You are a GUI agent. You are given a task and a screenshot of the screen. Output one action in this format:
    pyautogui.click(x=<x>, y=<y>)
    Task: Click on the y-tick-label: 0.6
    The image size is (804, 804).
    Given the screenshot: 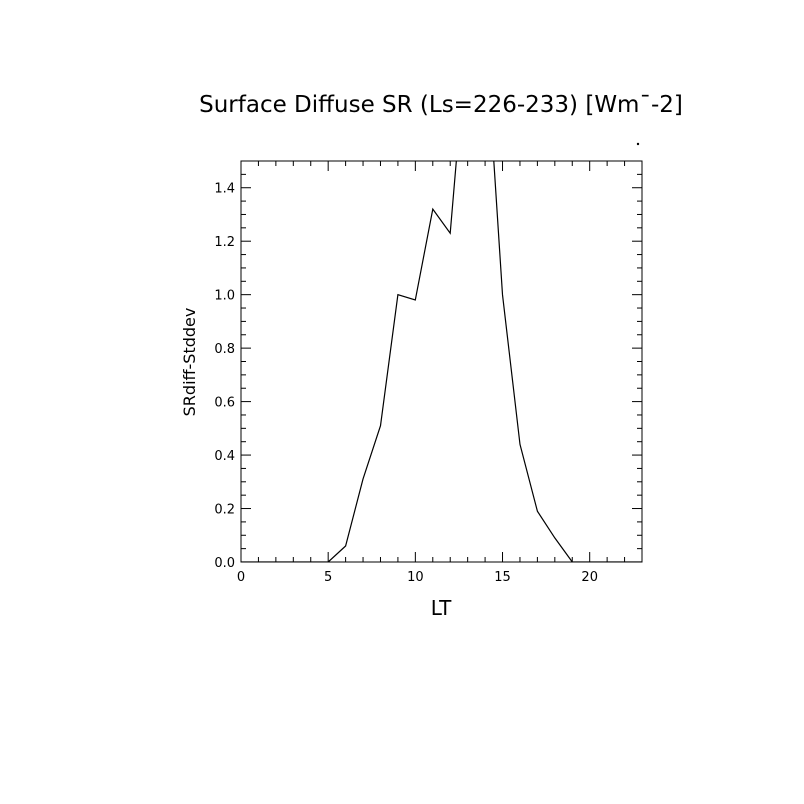 What is the action you would take?
    pyautogui.click(x=224, y=403)
    